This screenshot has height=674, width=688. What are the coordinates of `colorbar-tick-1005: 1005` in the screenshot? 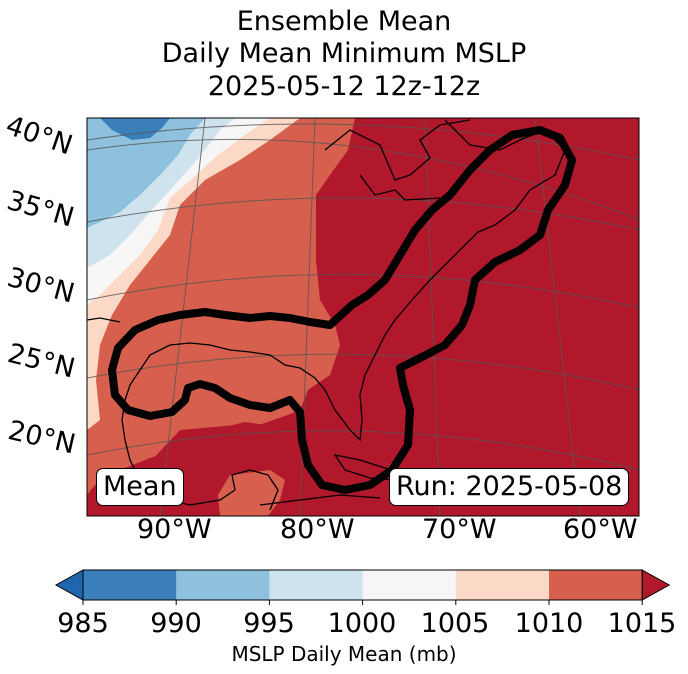 It's located at (455, 623).